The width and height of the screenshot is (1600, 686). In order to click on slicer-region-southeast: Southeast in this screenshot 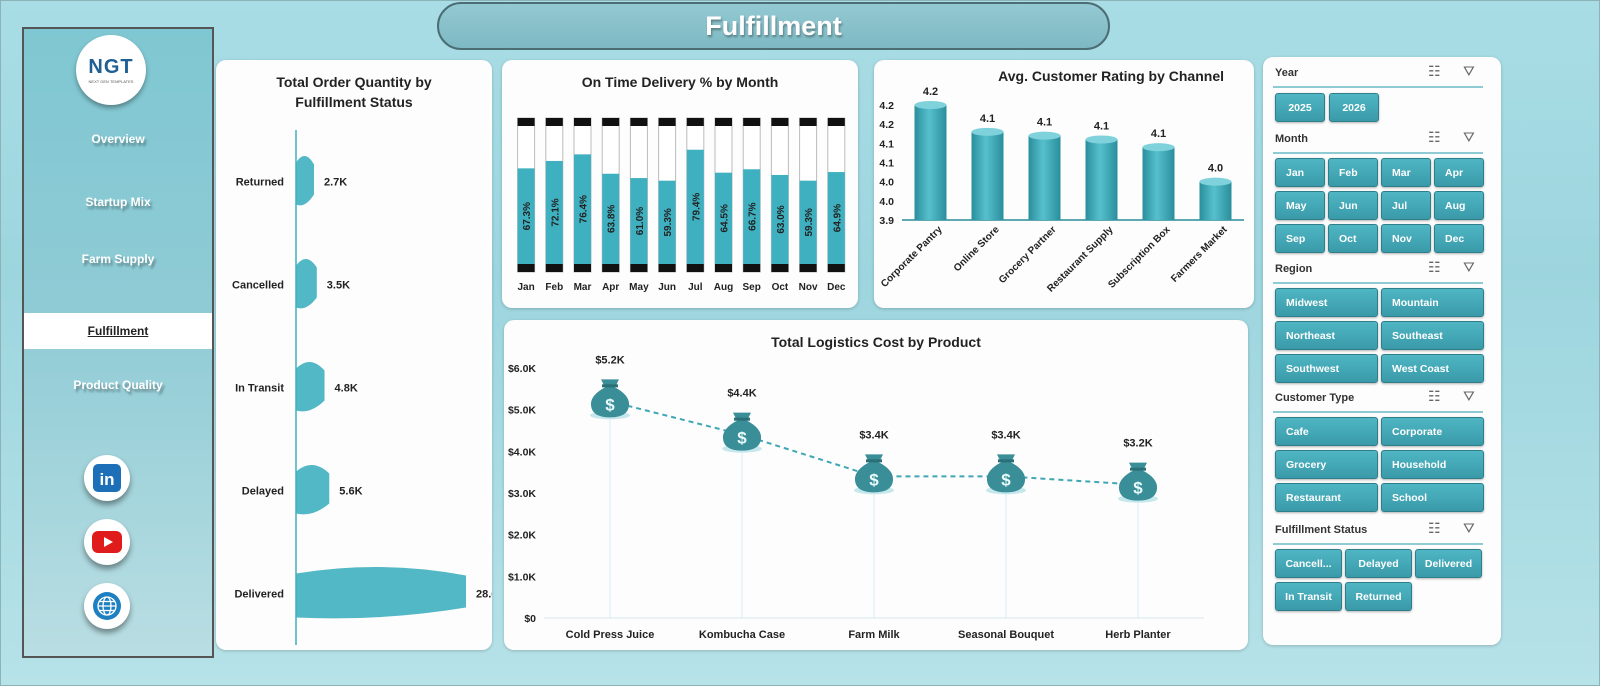, I will do `click(1432, 335)`.